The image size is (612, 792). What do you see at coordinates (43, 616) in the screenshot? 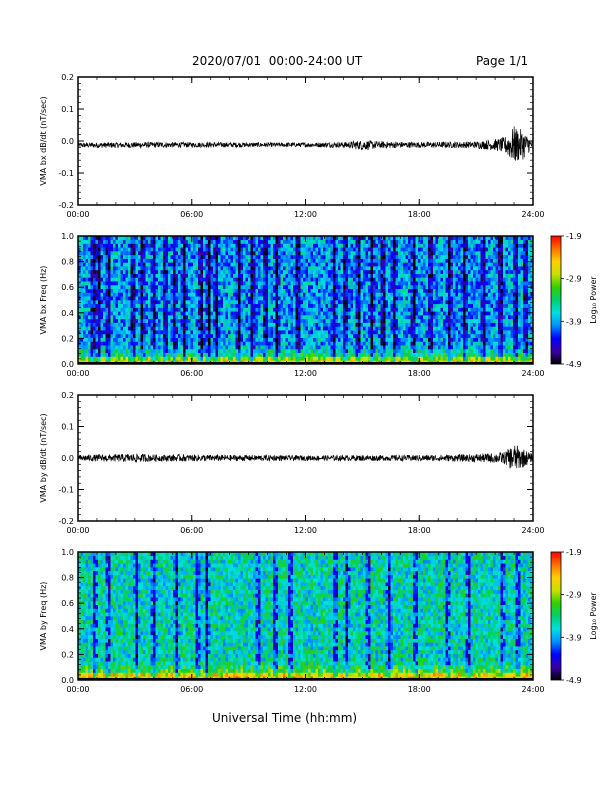
I see `y-axis-label: VMA by Freq (Hz)` at bounding box center [43, 616].